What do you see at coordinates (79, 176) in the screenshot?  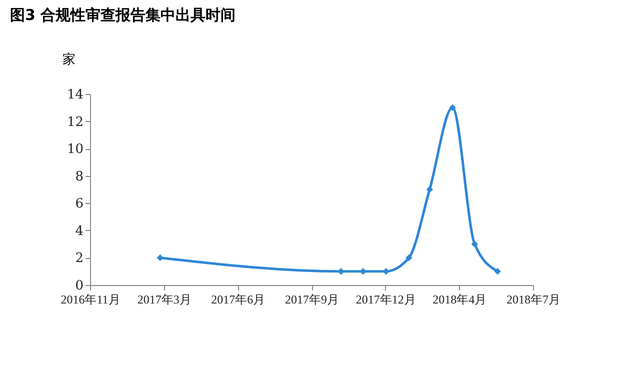 I see `y-tick-label: 8` at bounding box center [79, 176].